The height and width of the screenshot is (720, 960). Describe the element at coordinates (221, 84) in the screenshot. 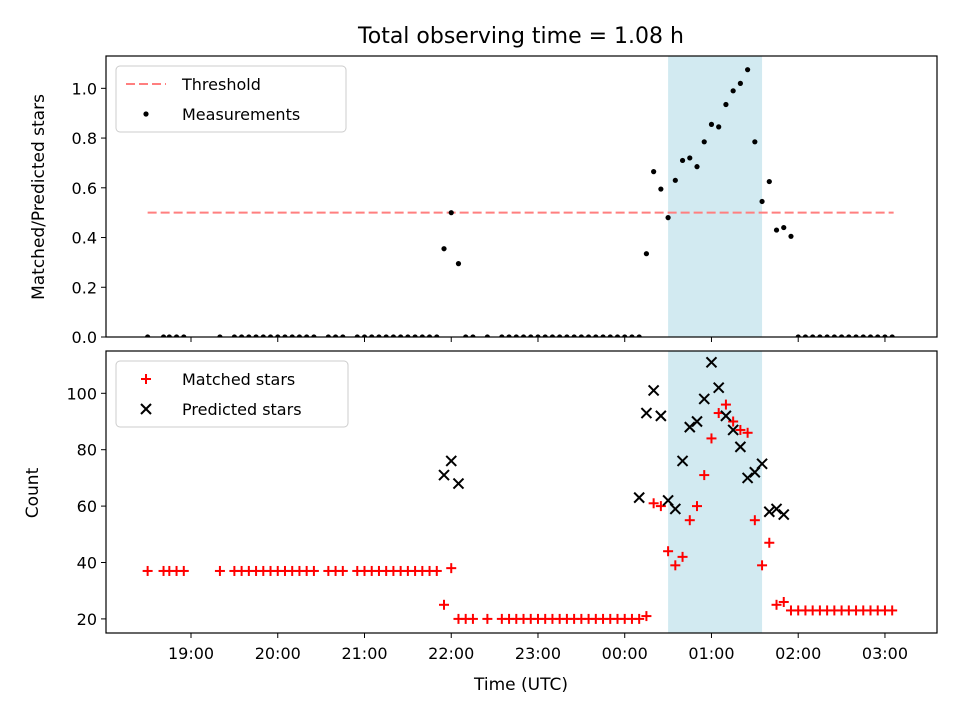

I see `legend-label: Threshold` at that location.